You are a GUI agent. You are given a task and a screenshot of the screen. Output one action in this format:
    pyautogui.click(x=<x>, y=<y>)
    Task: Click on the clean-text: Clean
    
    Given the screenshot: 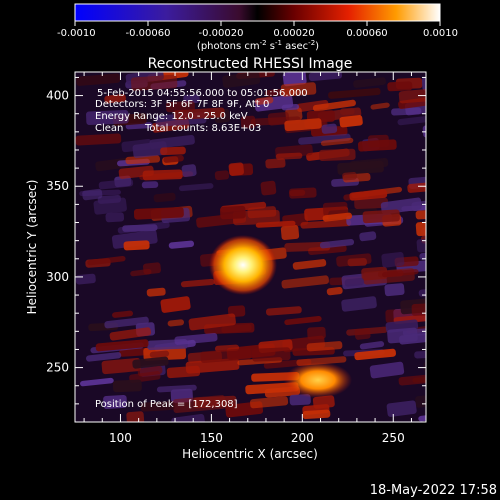 What is the action you would take?
    pyautogui.click(x=109, y=128)
    